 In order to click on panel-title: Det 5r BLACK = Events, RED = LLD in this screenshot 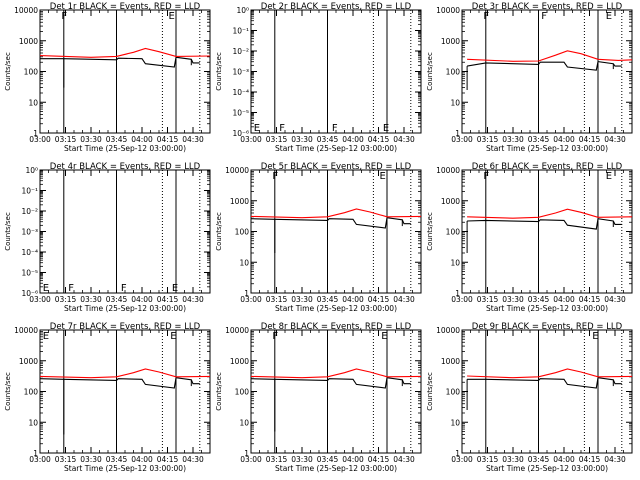, I will do `click(336, 167)`.